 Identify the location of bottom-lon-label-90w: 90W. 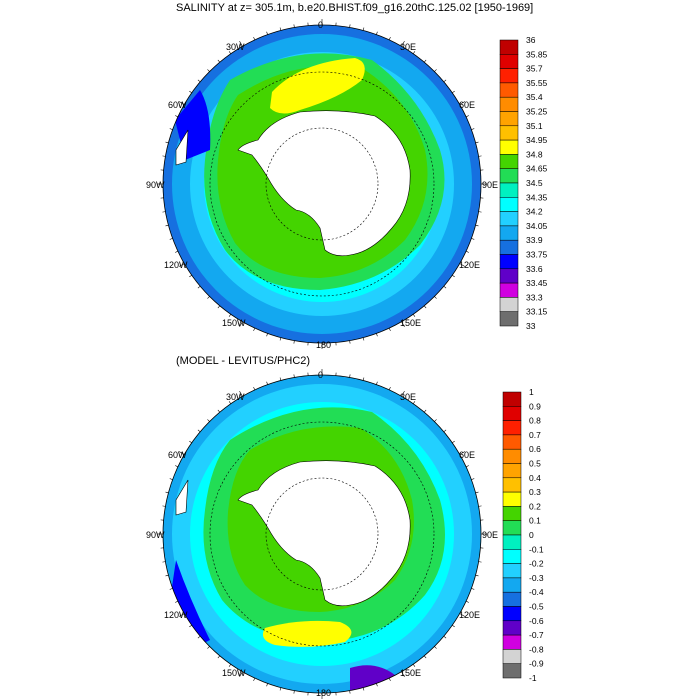
(155, 535).